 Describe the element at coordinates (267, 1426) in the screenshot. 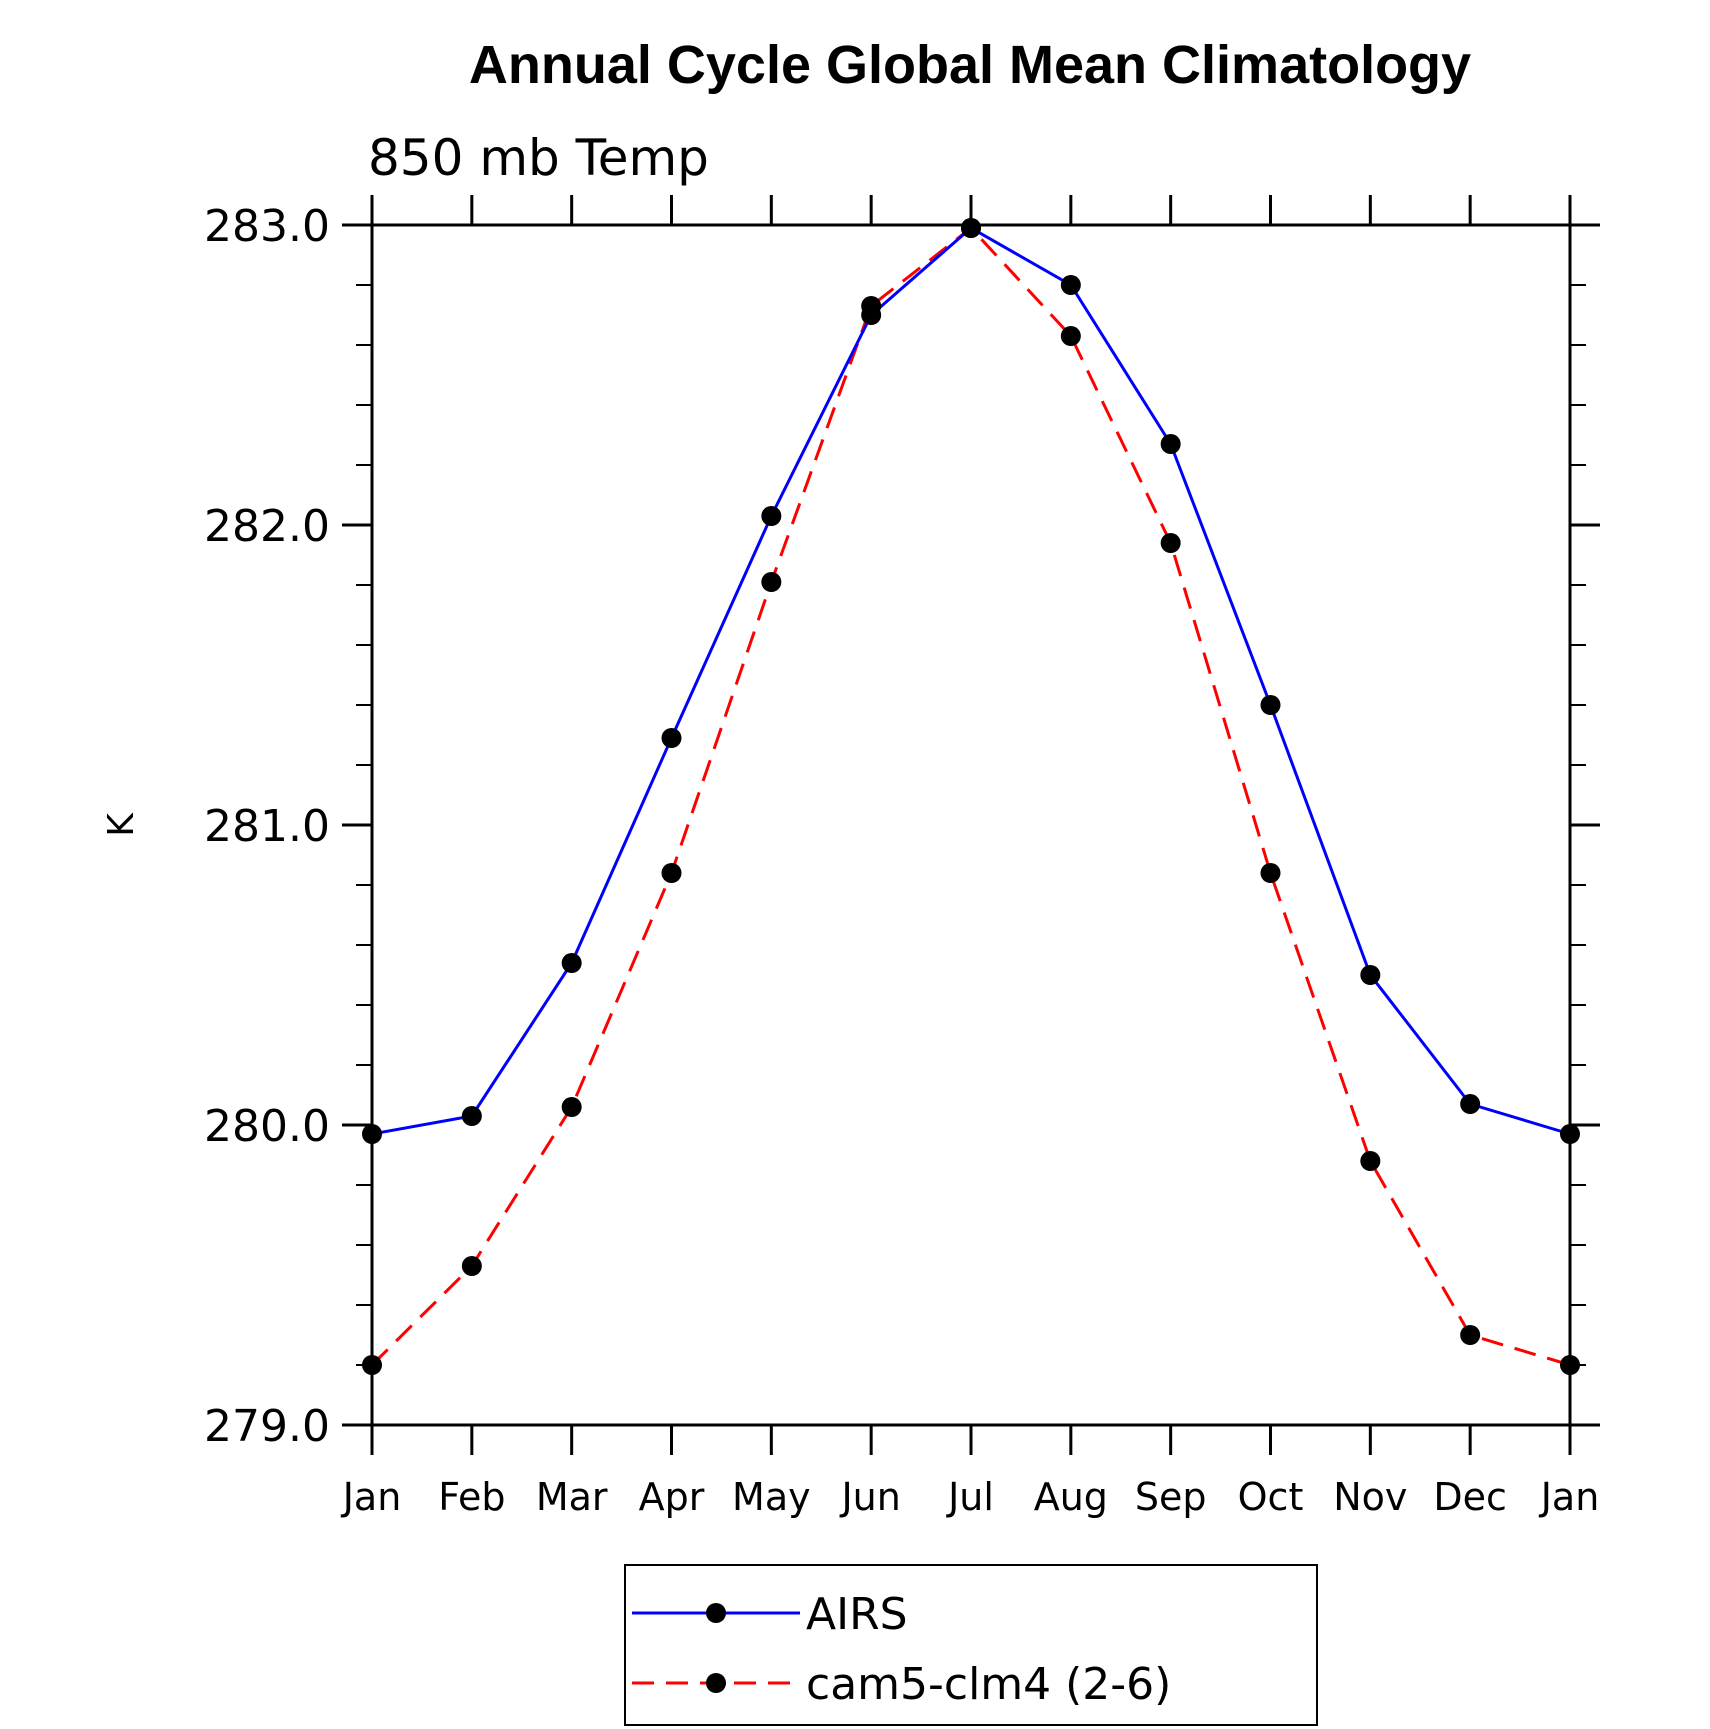

I see `y-tick-label: 279.0` at that location.